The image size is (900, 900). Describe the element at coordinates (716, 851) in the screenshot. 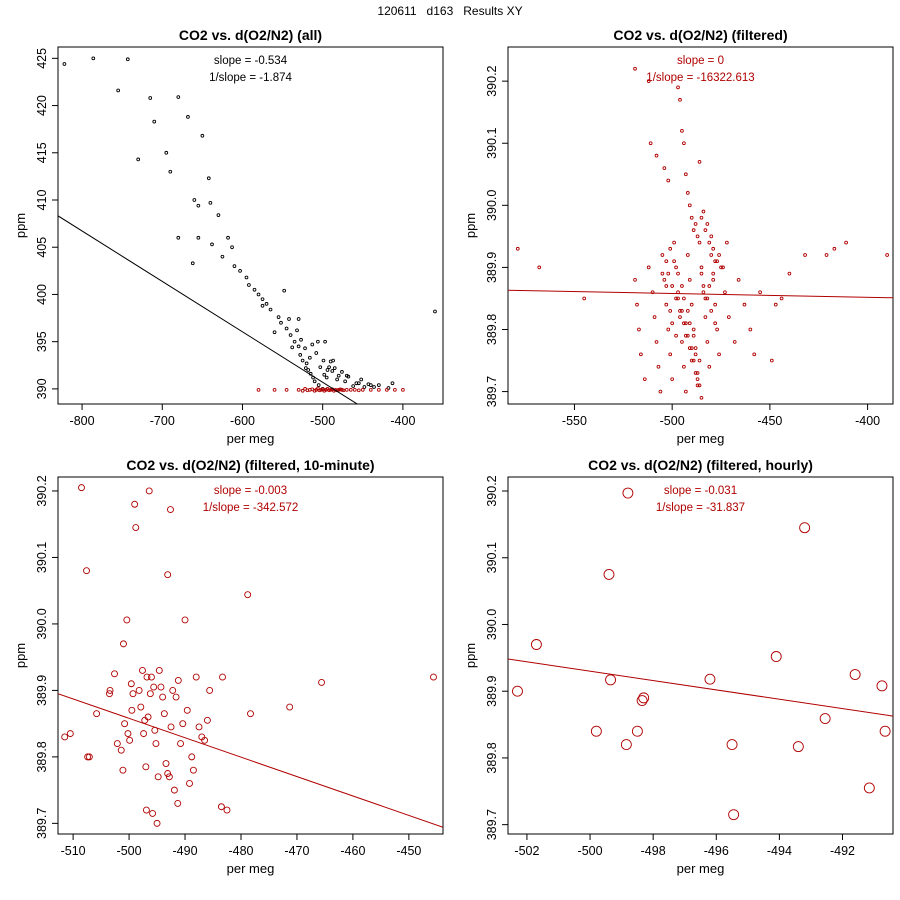

I see `x-tick-label: -496` at that location.